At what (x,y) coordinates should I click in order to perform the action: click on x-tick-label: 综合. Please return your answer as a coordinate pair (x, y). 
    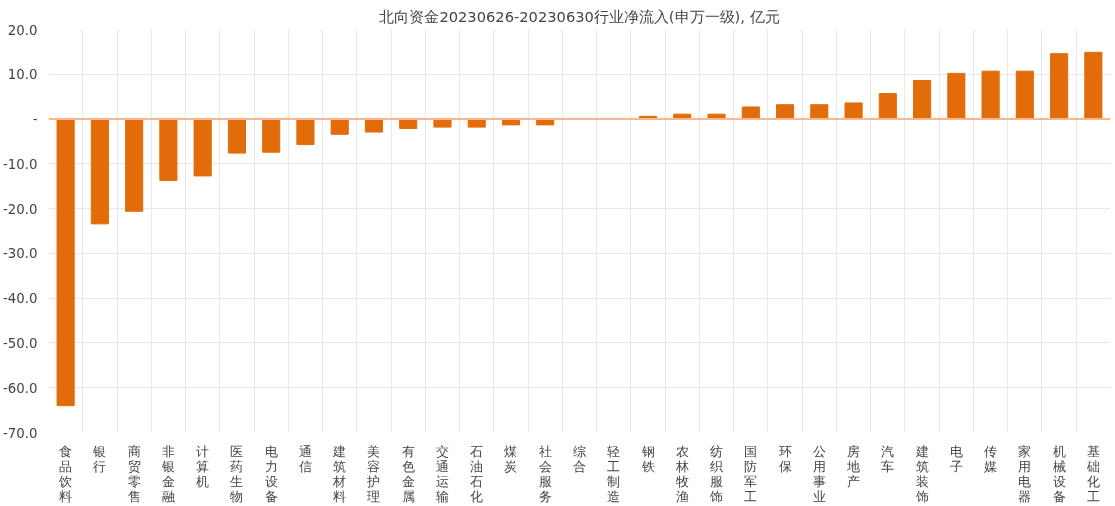
    Looking at the image, I should click on (579, 458).